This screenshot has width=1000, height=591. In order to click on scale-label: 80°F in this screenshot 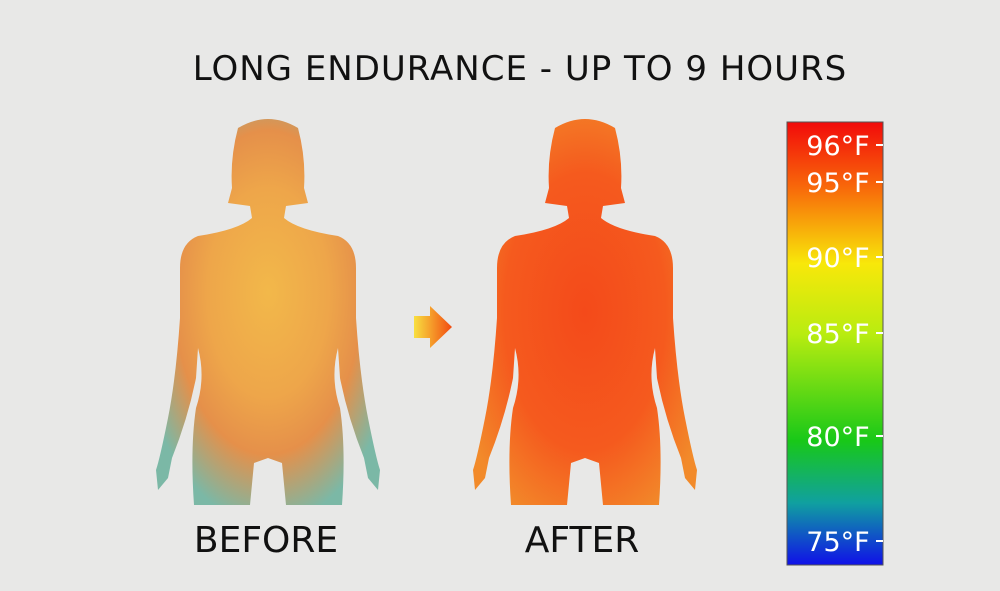, I will do `click(837, 437)`.